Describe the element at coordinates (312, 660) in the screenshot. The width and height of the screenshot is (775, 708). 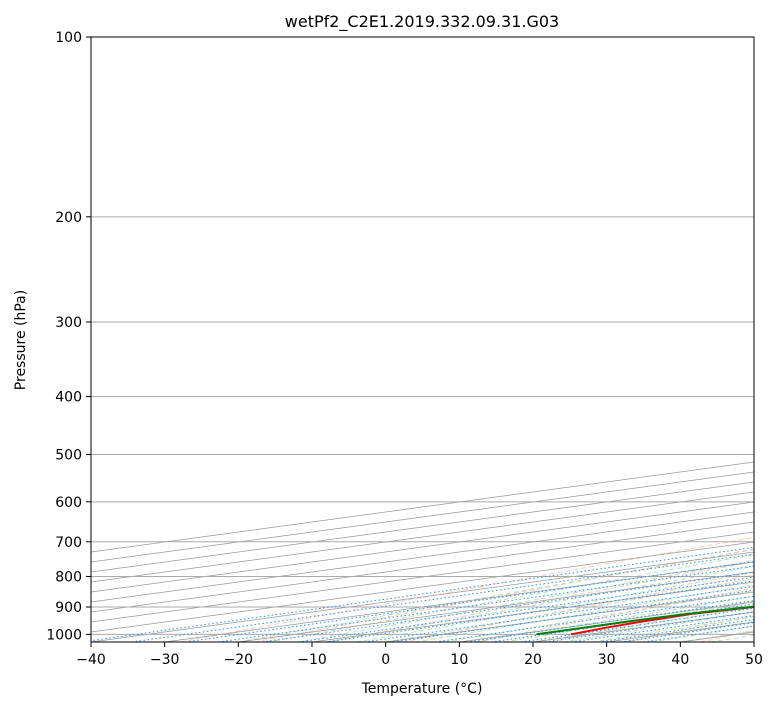
I see `x-tick-label: −10` at that location.